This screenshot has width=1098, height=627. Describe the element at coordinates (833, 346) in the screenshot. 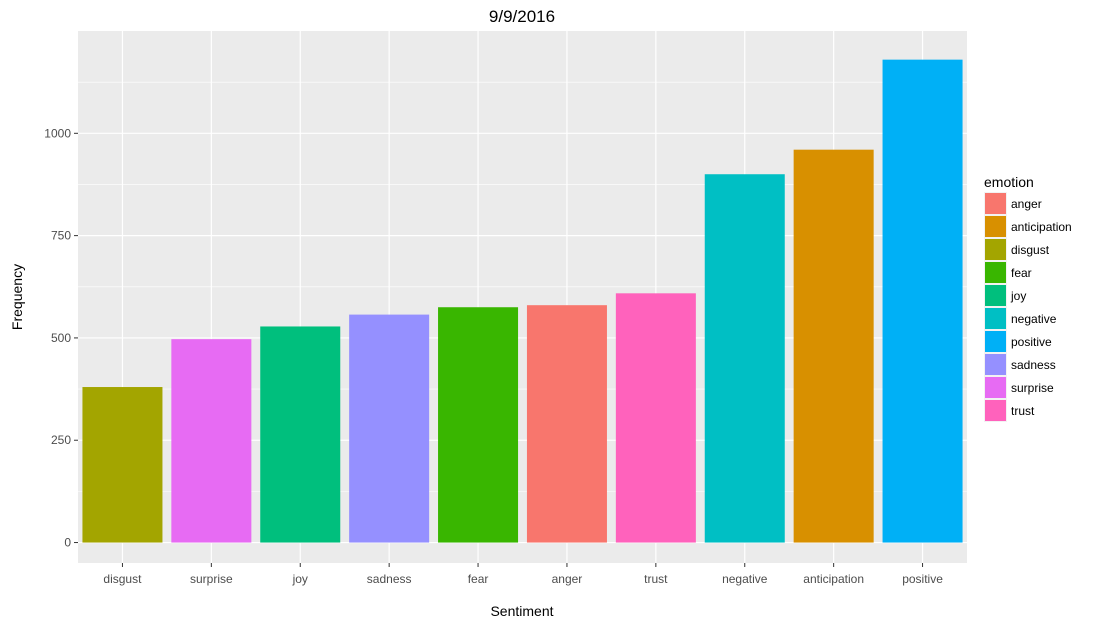

I see `bar-anticipation` at that location.